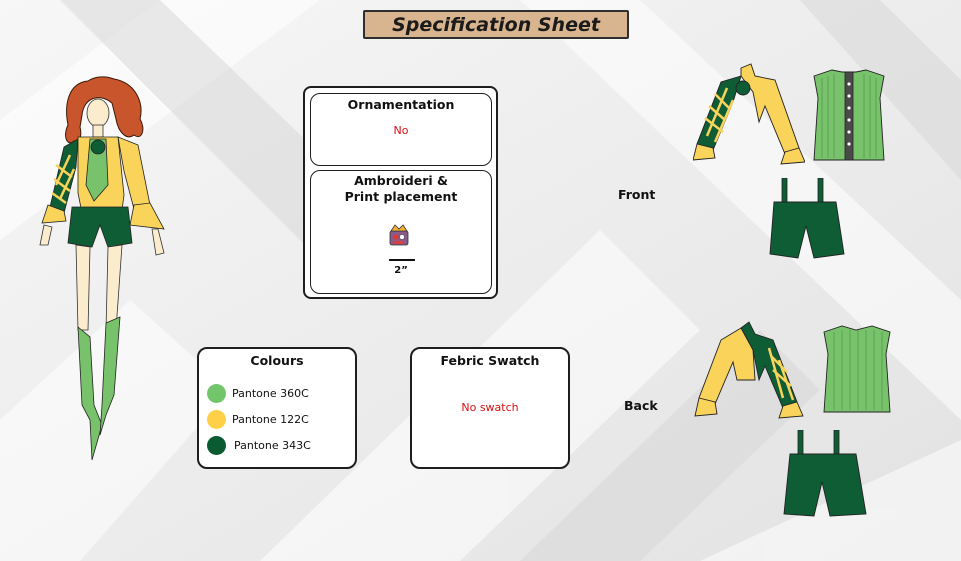  I want to click on embroidery-box: Ambroideri & Print placement 2”, so click(401, 232).